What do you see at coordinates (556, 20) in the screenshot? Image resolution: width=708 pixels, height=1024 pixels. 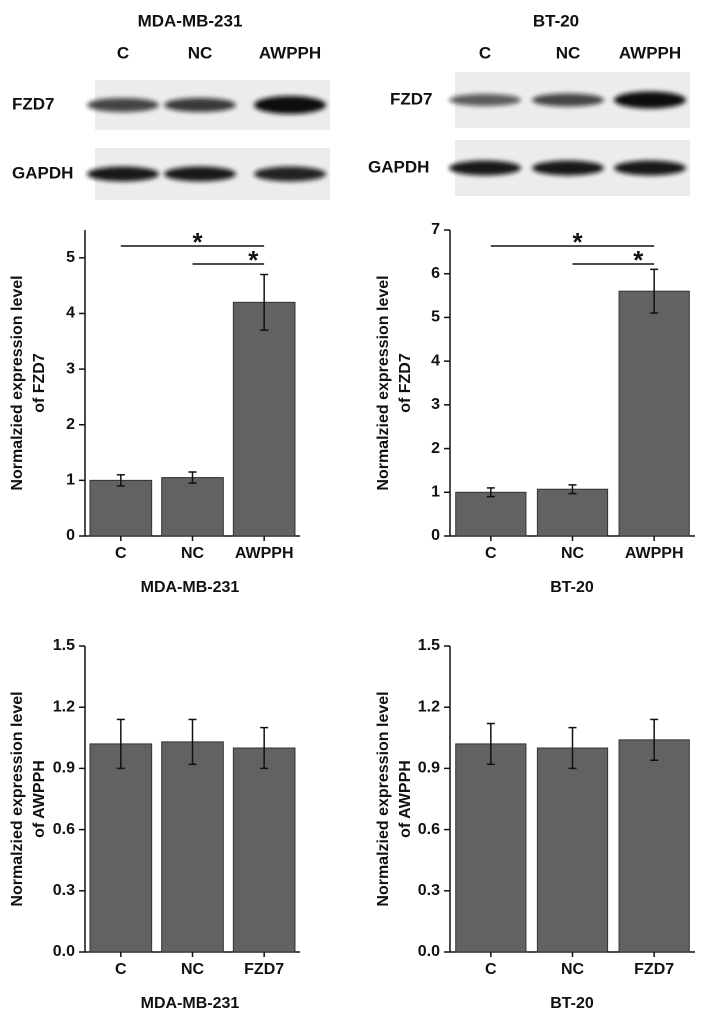 I see `blot-title: BT-20` at bounding box center [556, 20].